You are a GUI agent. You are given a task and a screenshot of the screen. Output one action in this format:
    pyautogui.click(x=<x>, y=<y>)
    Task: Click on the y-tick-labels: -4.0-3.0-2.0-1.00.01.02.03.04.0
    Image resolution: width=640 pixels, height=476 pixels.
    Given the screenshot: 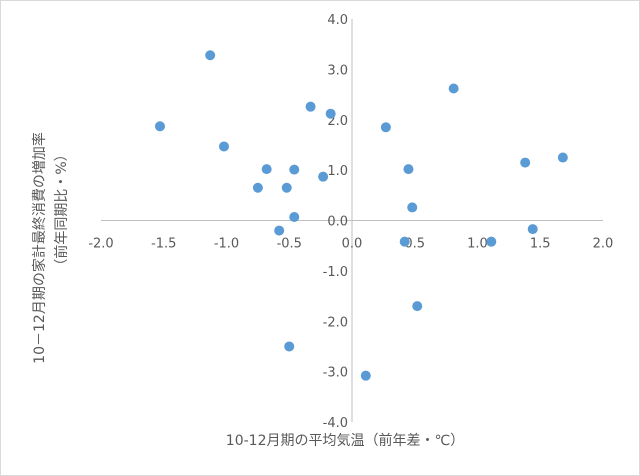 What is the action you would take?
    pyautogui.click(x=335, y=222)
    